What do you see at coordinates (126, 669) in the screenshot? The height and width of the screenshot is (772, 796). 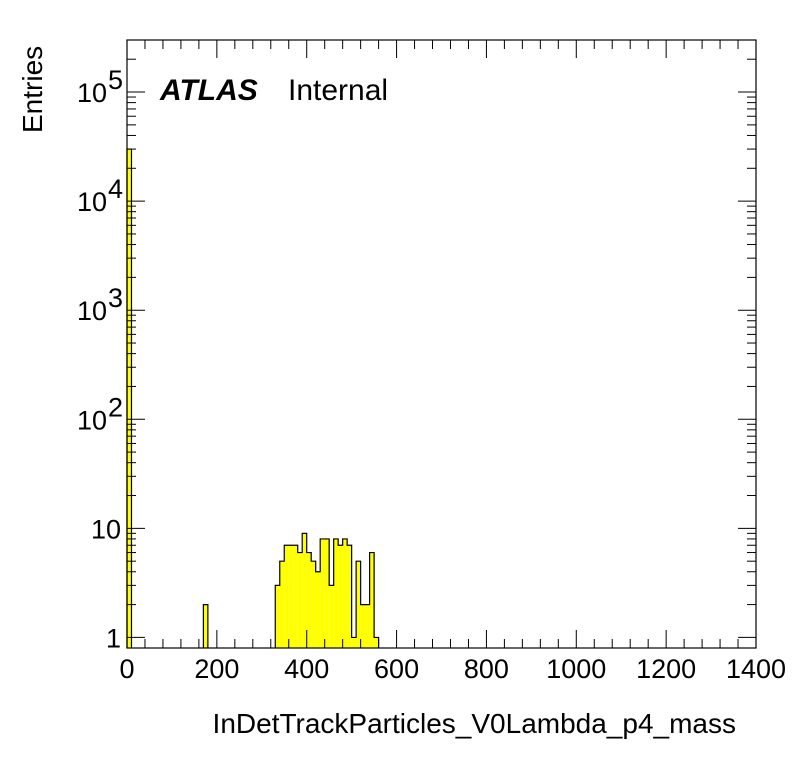 I see `x-tick-label: 0` at bounding box center [126, 669].